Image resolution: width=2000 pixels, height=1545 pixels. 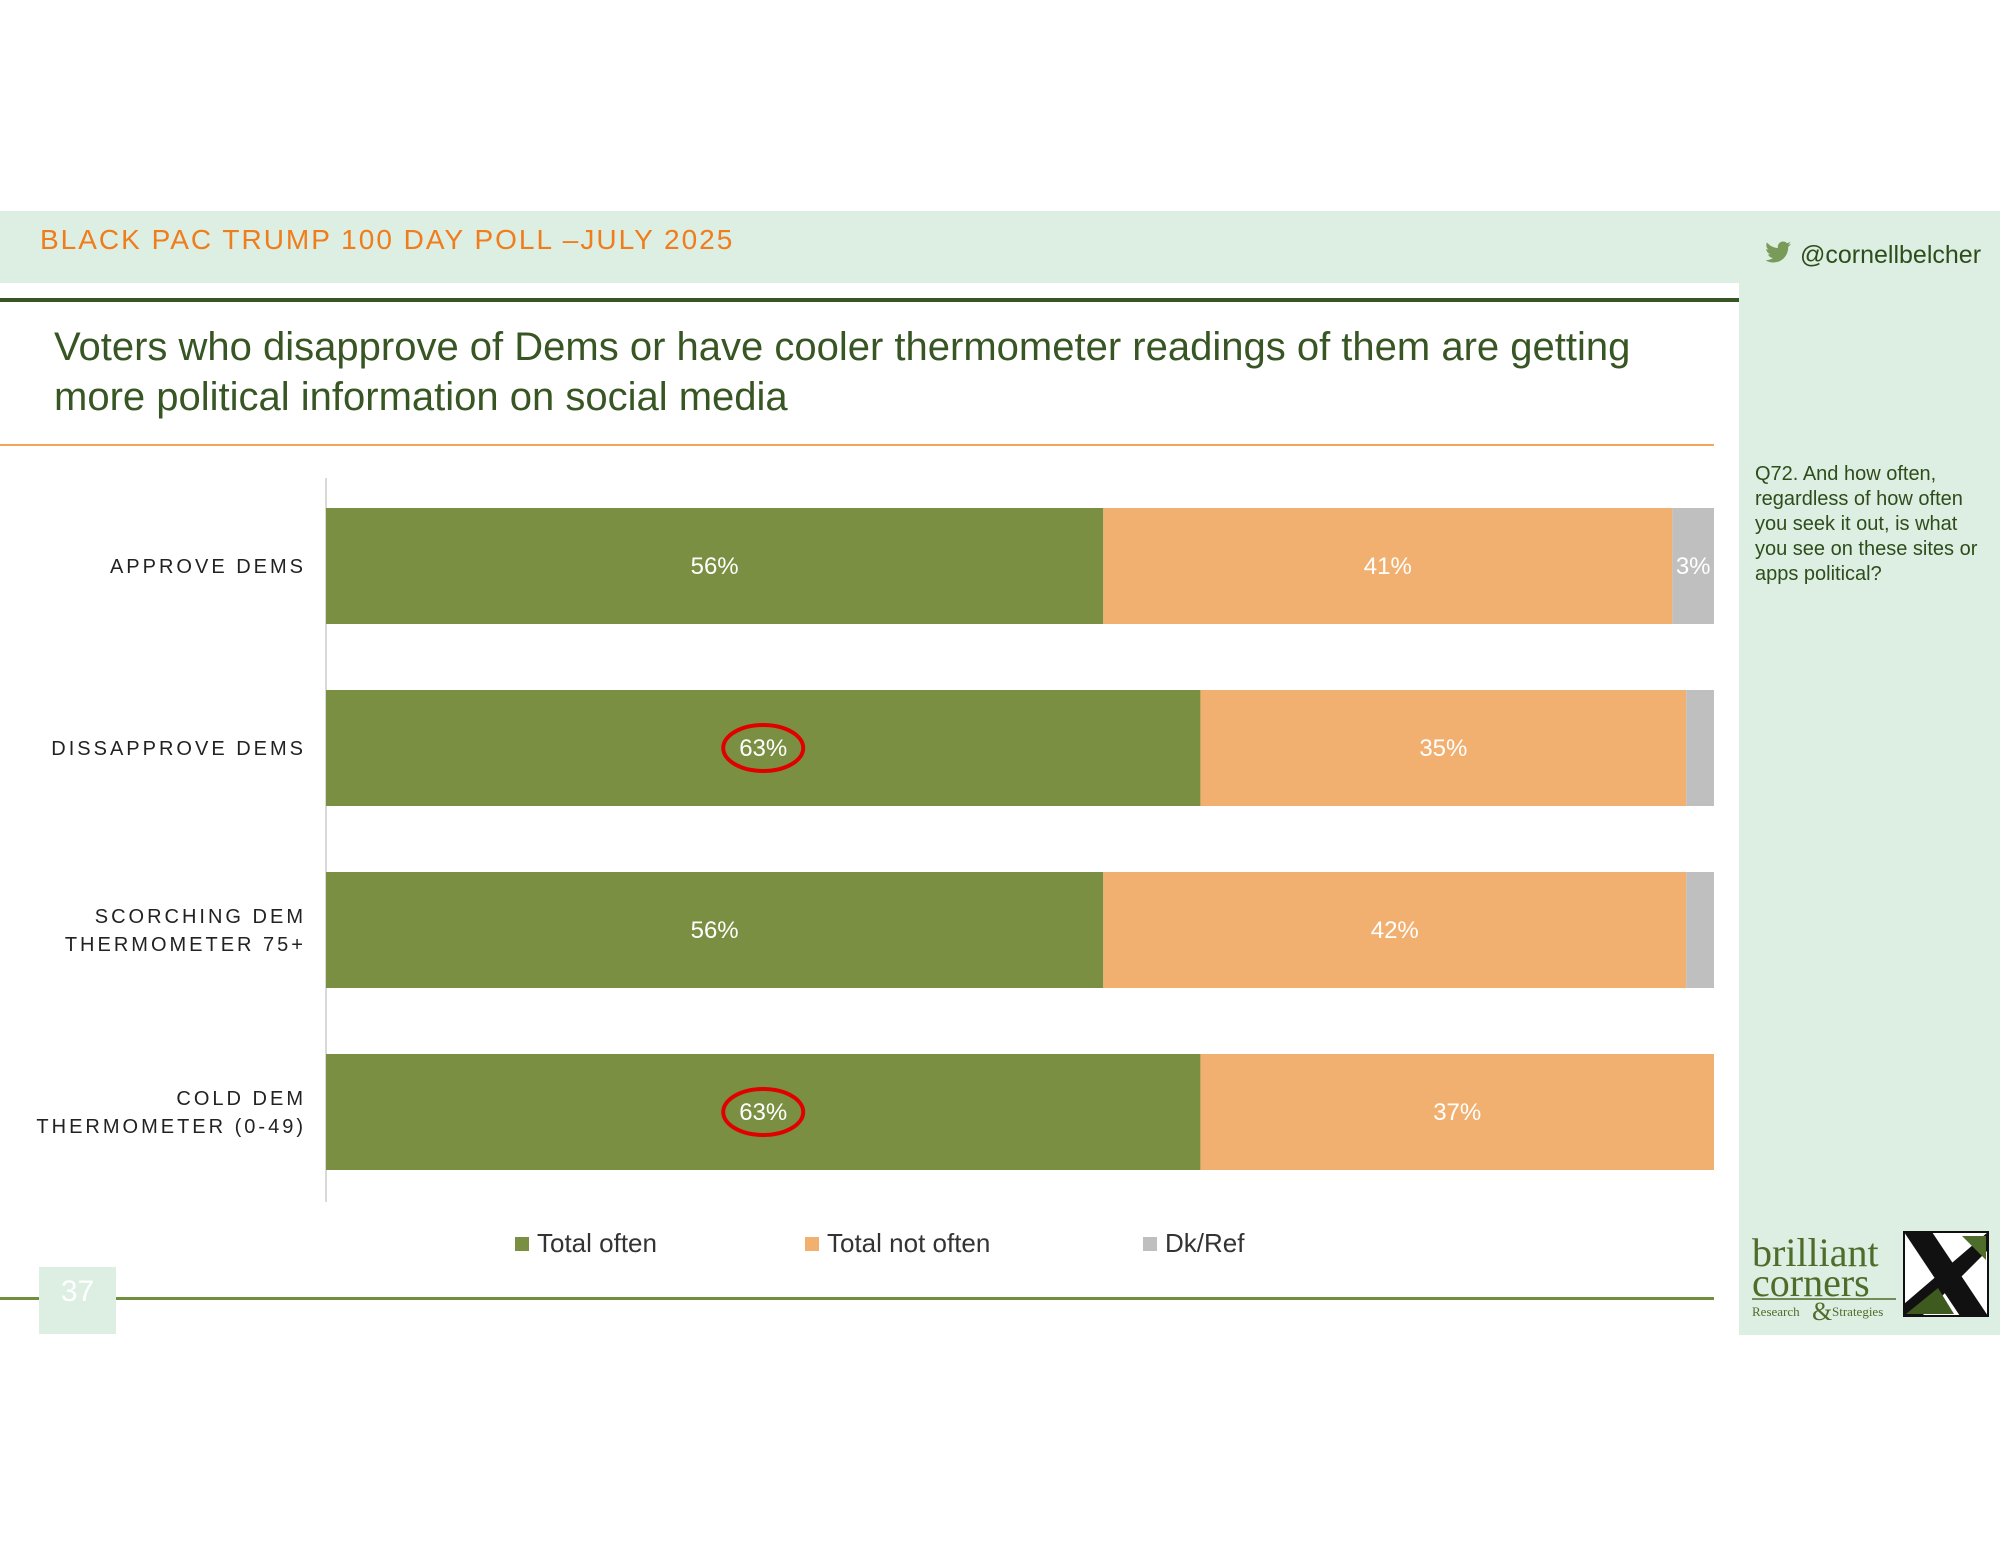 I want to click on chart-legend: Total often Total not often Dk/Ref, so click(x=857, y=1248).